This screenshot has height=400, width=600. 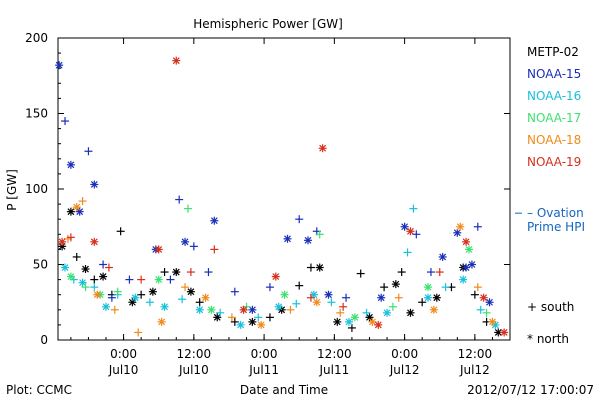 What do you see at coordinates (555, 213) in the screenshot?
I see `reference-label-line1: – Ovation` at bounding box center [555, 213].